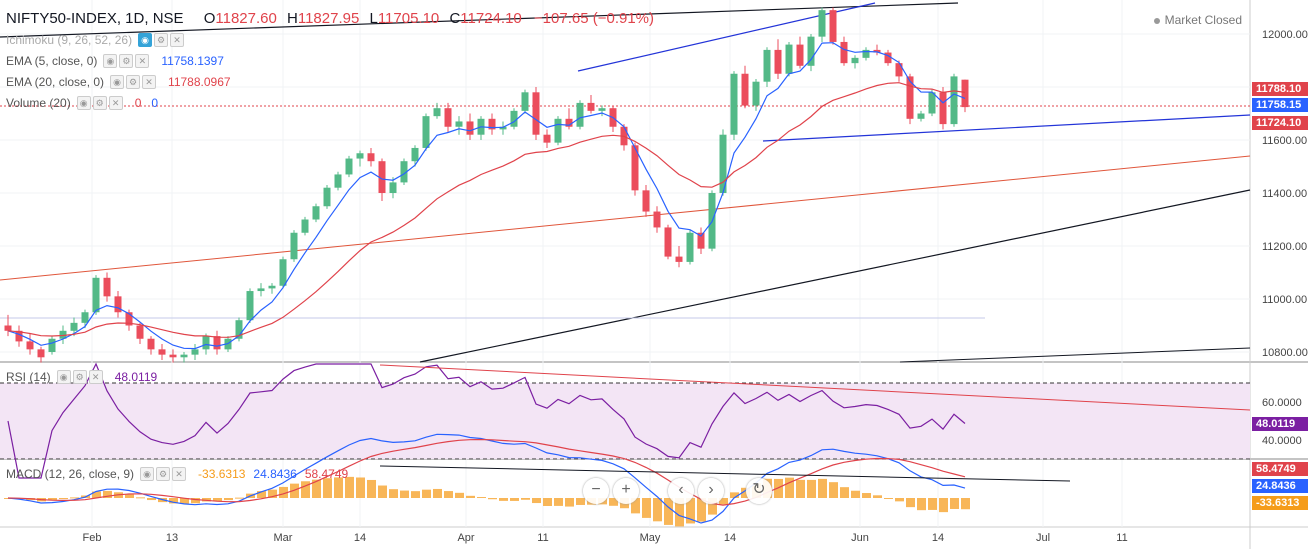  I want to click on chevron-right-icon: ›, so click(711, 491).